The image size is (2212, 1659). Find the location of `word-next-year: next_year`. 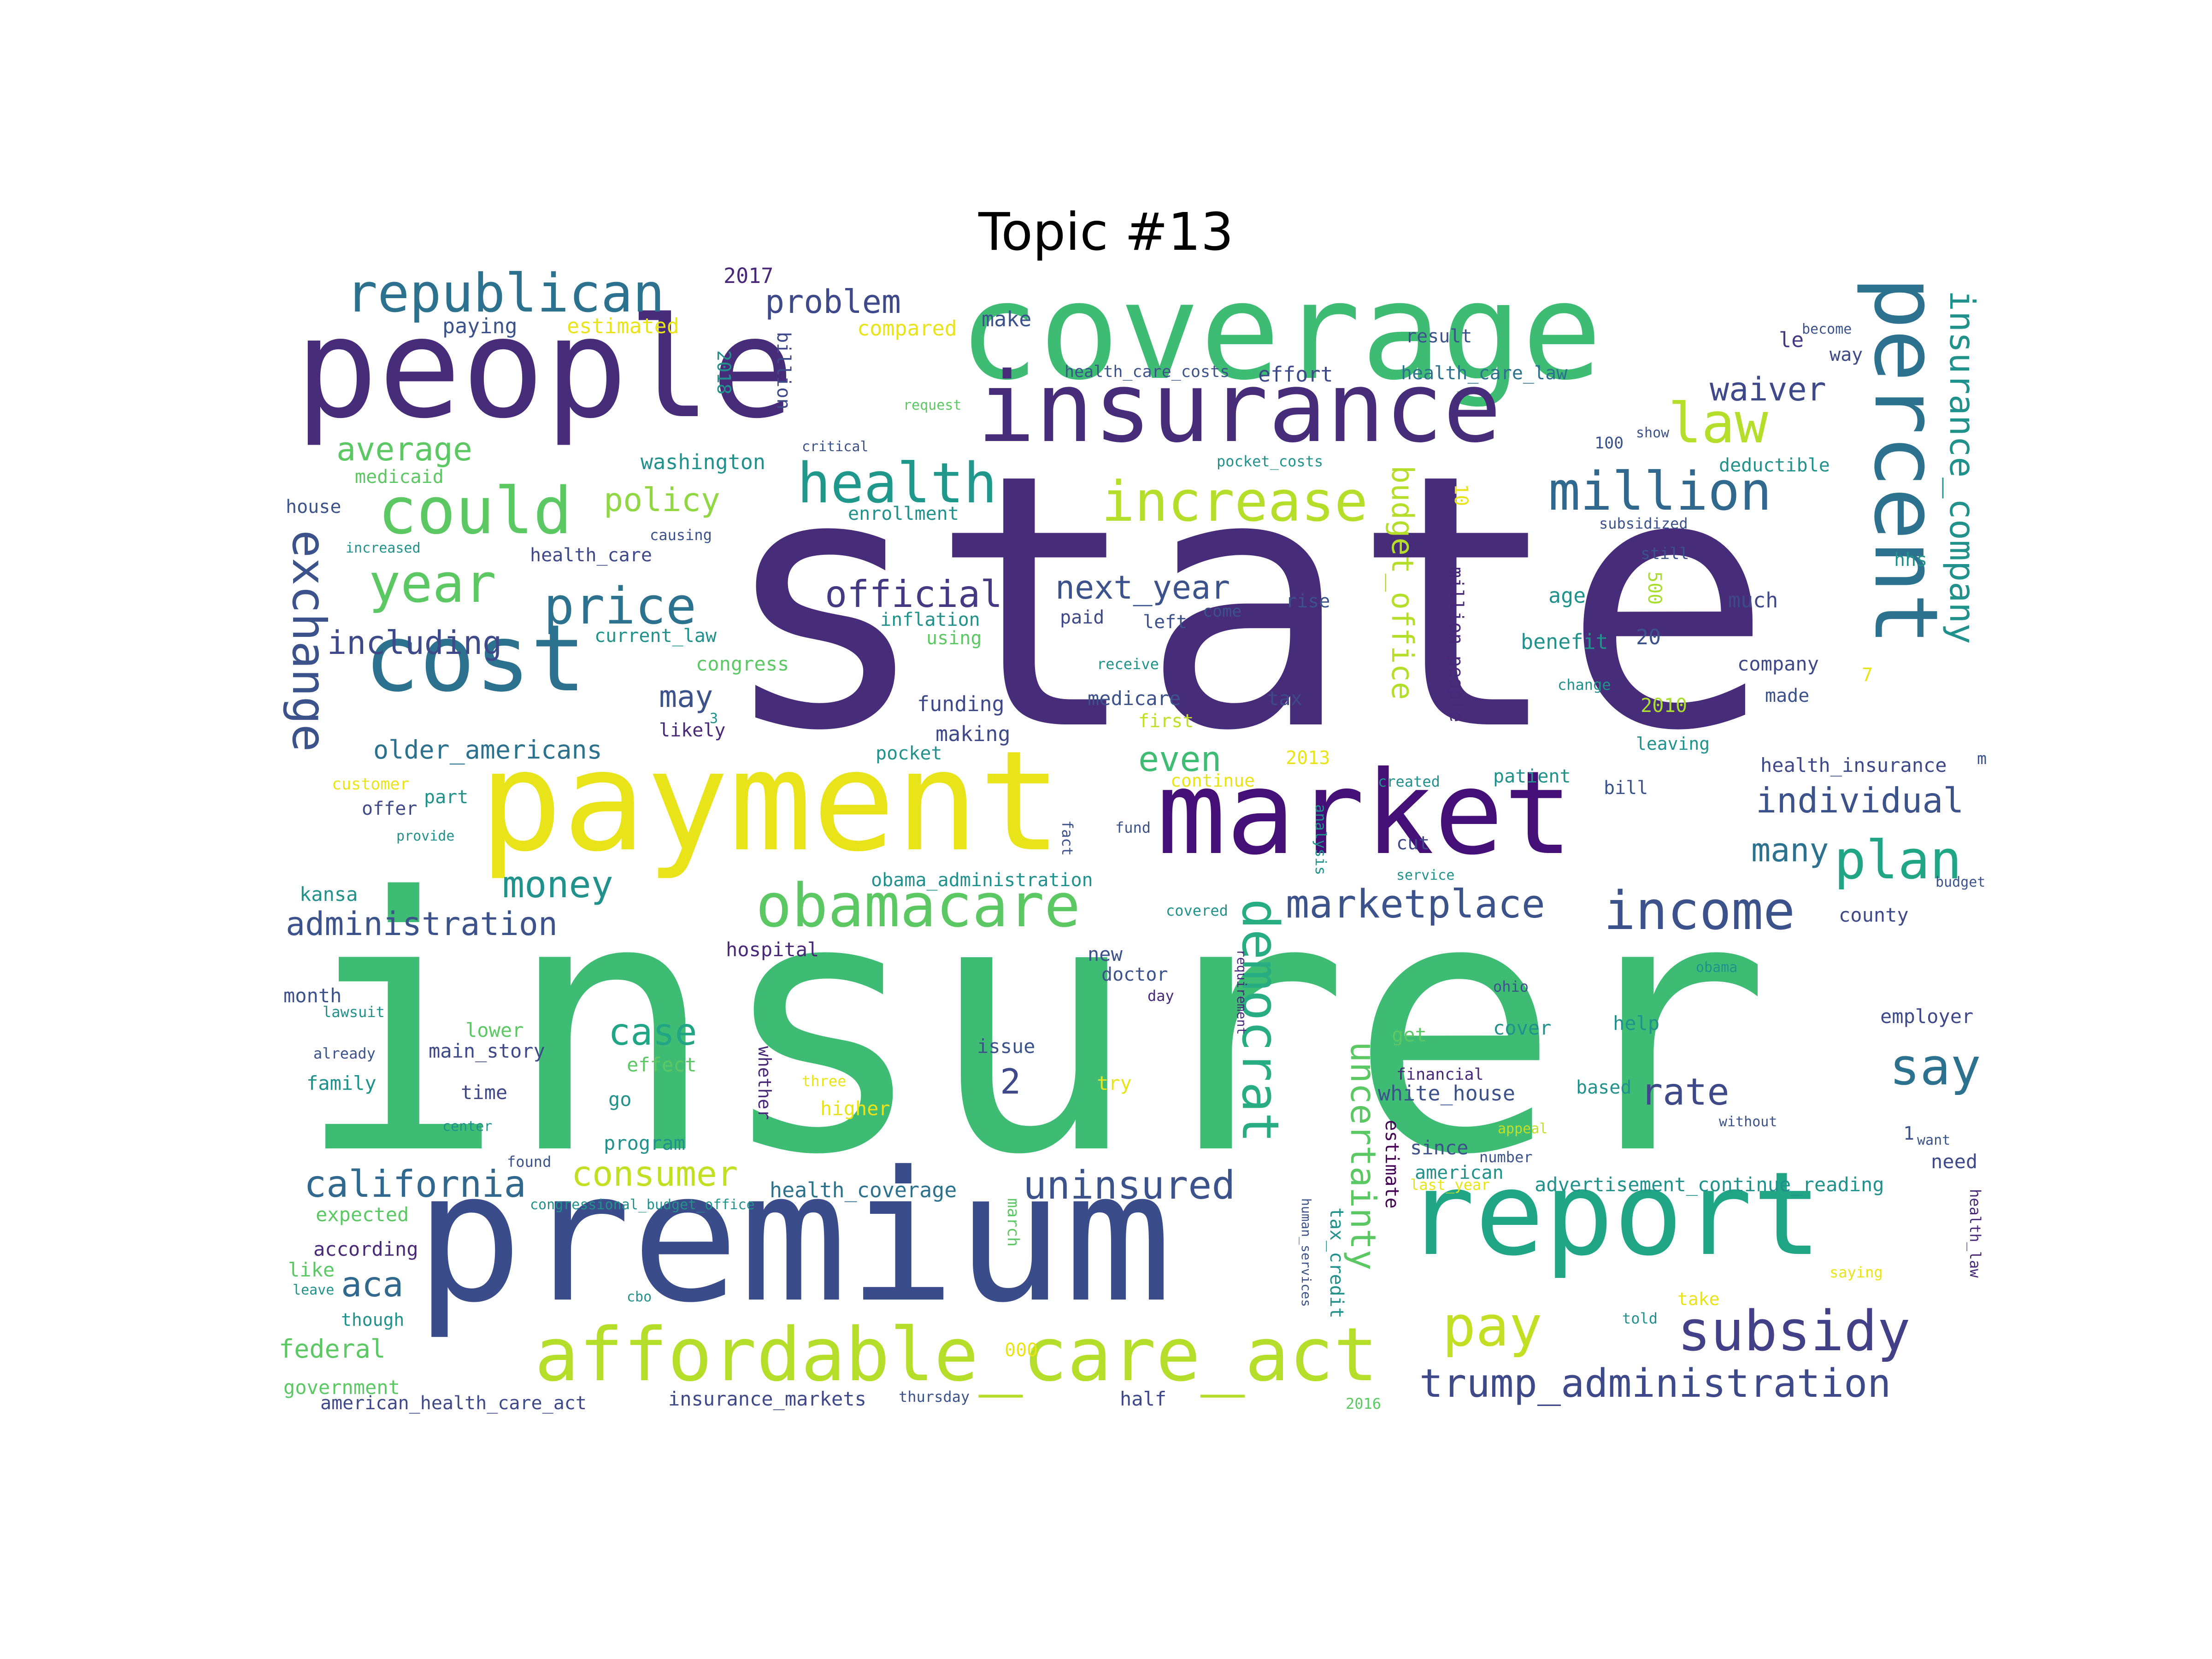

word-next-year: next_year is located at coordinates (1142, 587).